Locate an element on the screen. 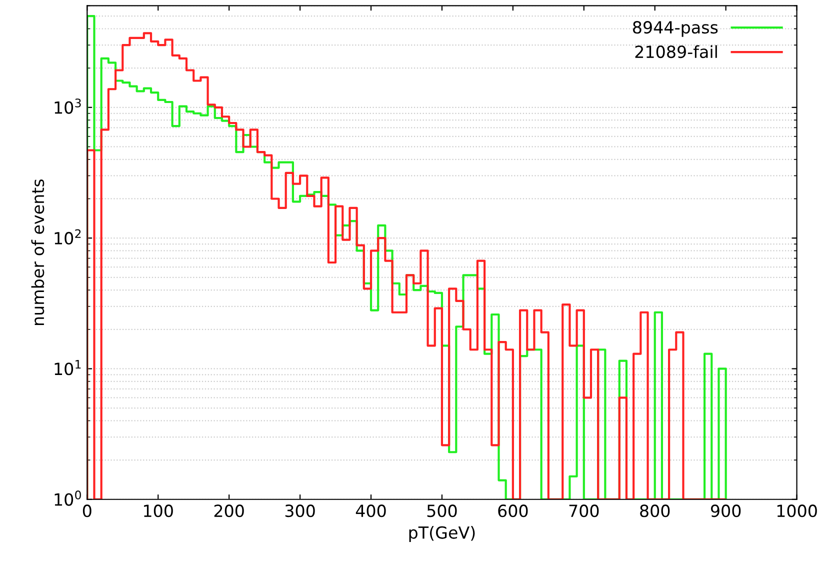 This screenshot has width=830, height=574. x-tick-label: 100 is located at coordinates (158, 511).